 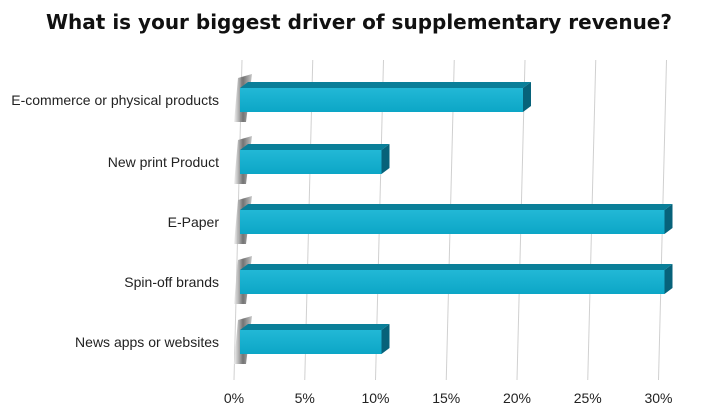 What do you see at coordinates (194, 222) in the screenshot?
I see `category-label: E-Paper` at bounding box center [194, 222].